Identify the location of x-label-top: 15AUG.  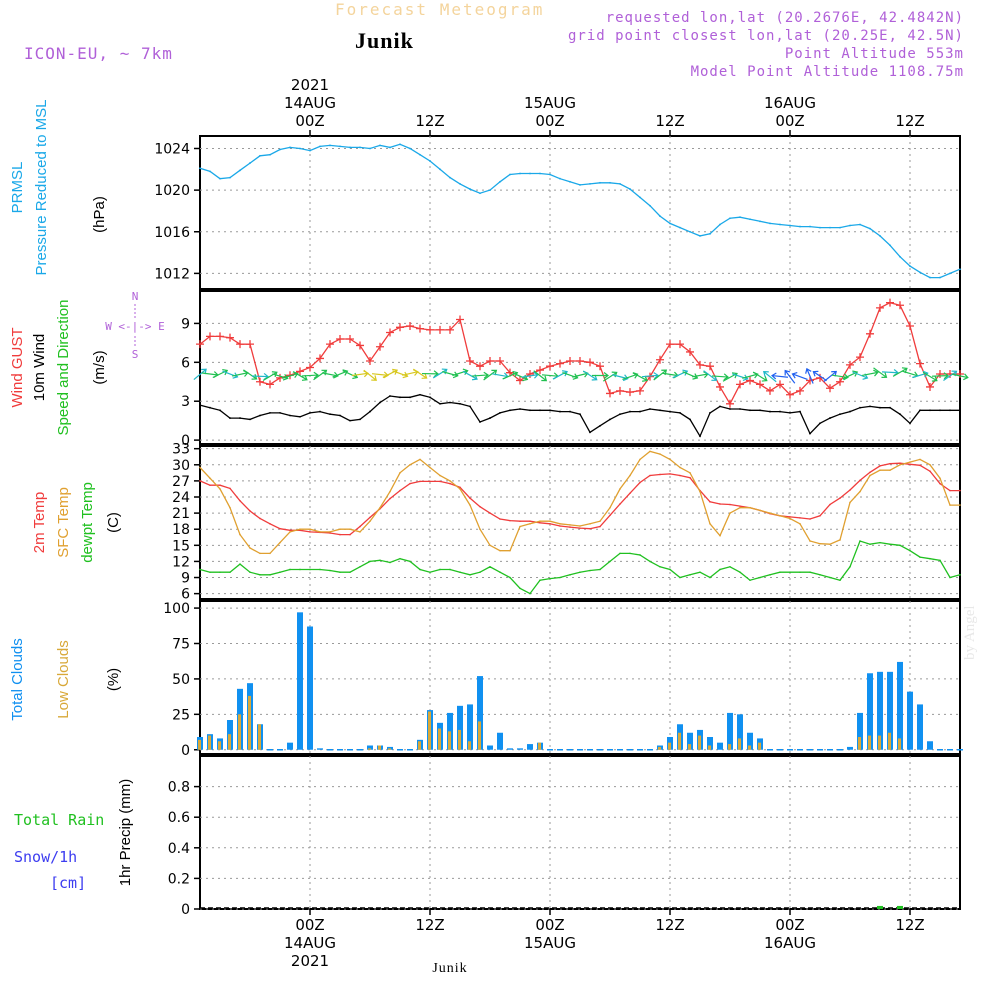
(550, 103).